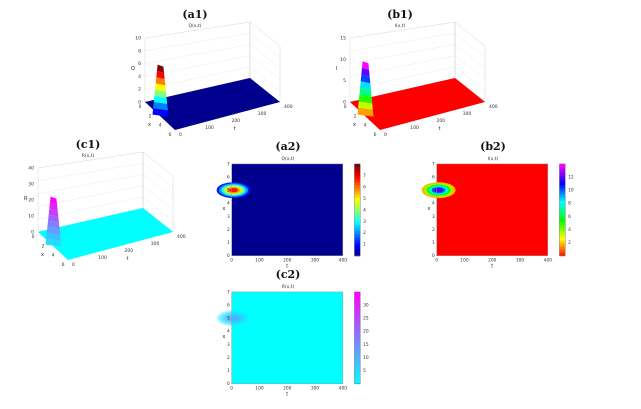  I want to click on y-tick-label: 3, so click(433, 217).